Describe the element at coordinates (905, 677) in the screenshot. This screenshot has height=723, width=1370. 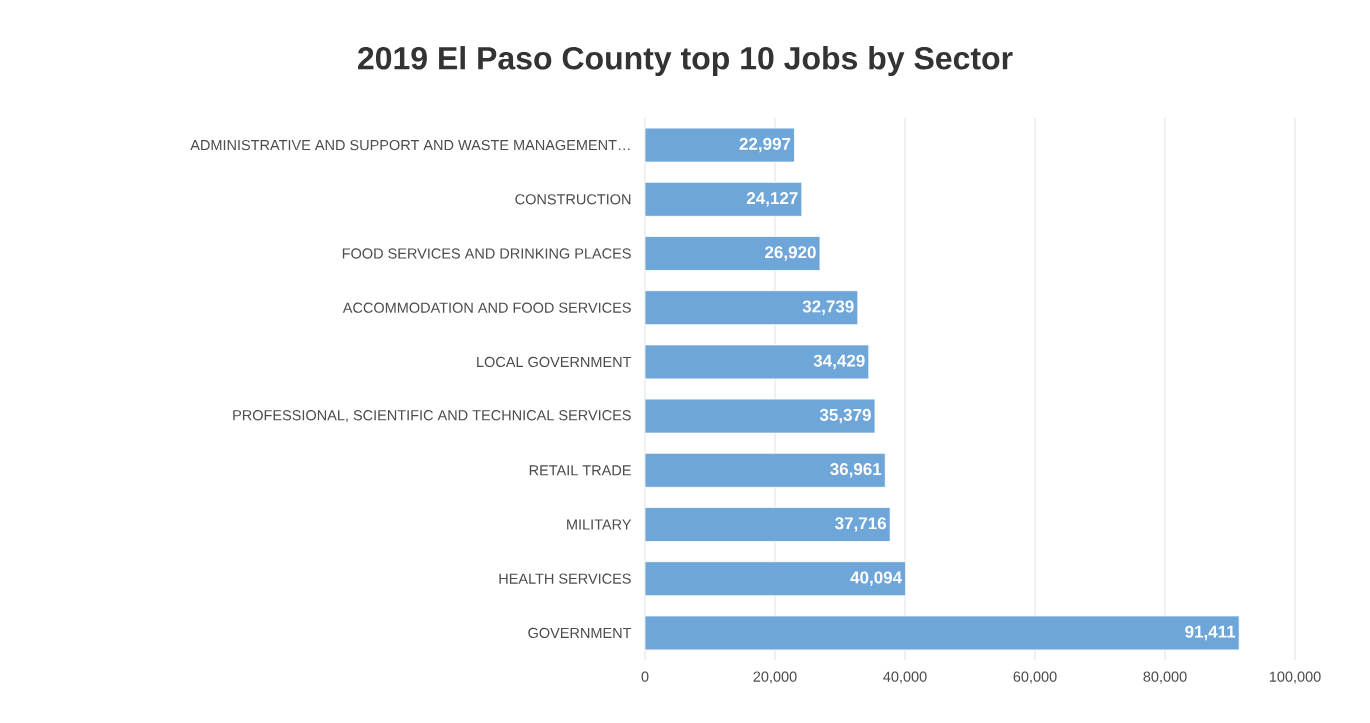
I see `x-tick-label: 40,000` at that location.